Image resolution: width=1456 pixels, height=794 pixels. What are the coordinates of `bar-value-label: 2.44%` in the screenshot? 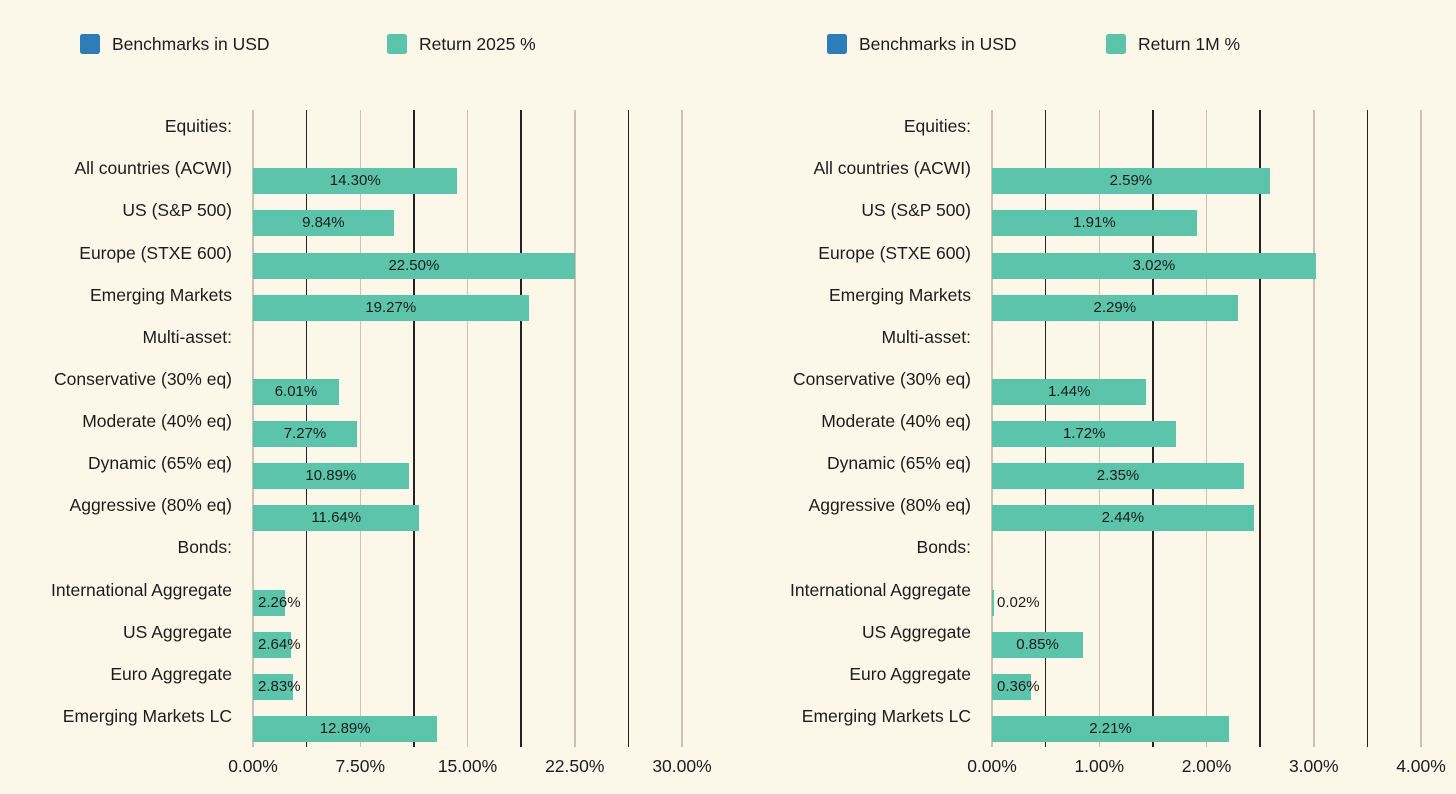 It's located at (1123, 518).